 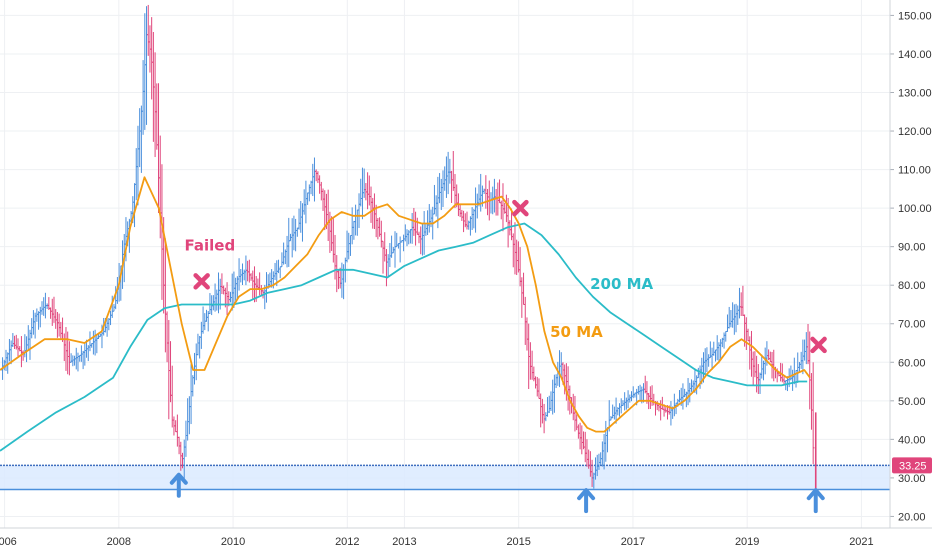 What do you see at coordinates (915, 16) in the screenshot?
I see `y-tick-label: 150.00` at bounding box center [915, 16].